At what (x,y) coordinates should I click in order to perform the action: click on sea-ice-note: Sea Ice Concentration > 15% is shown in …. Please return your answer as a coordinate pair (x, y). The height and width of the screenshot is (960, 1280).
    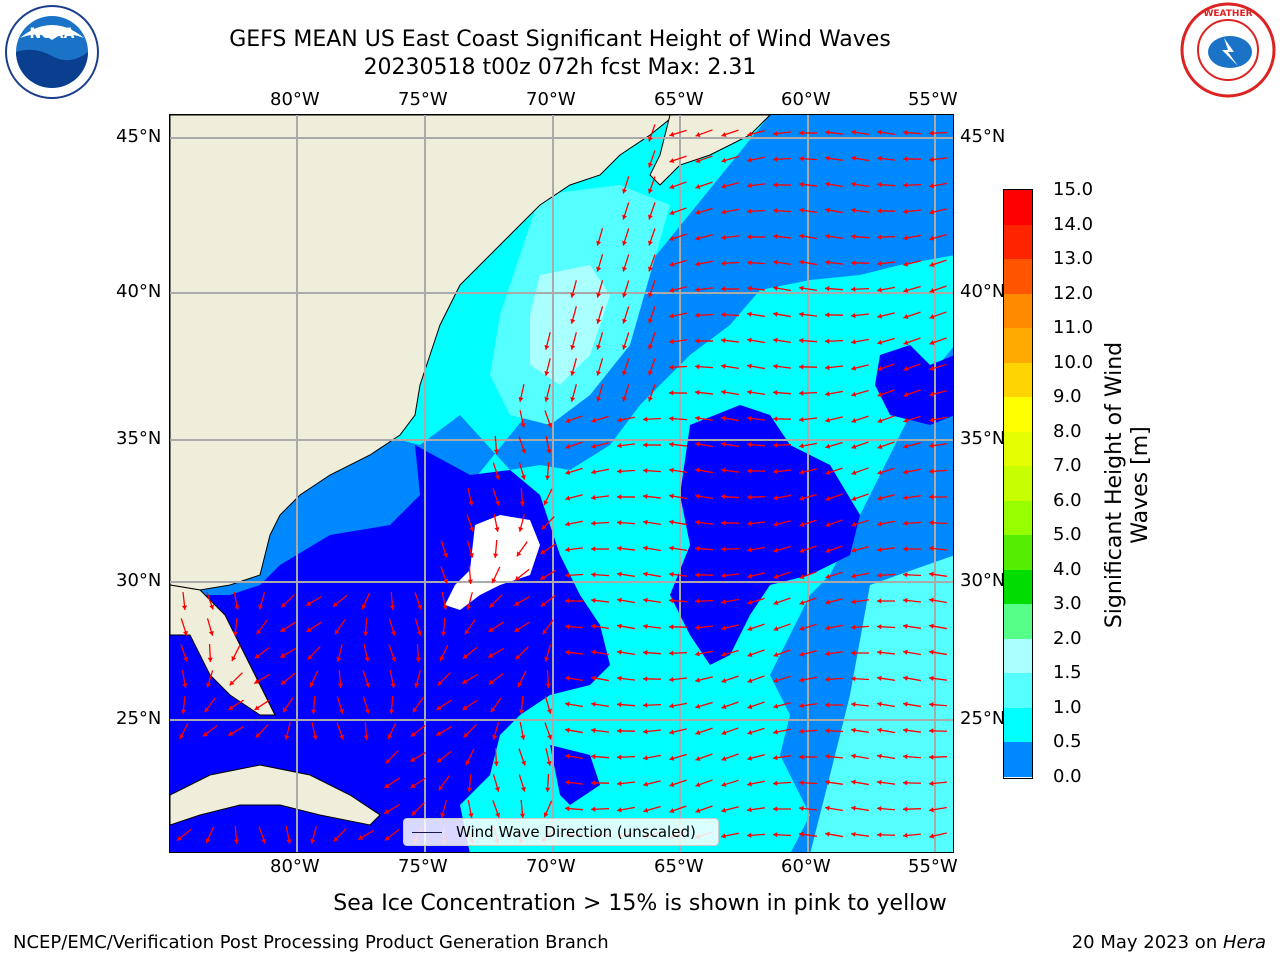
    Looking at the image, I should click on (640, 903).